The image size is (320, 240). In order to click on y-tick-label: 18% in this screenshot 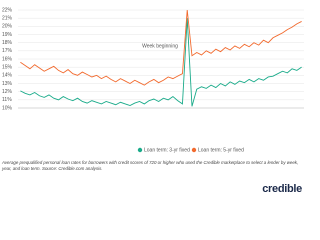, I will do `click(7, 43)`.